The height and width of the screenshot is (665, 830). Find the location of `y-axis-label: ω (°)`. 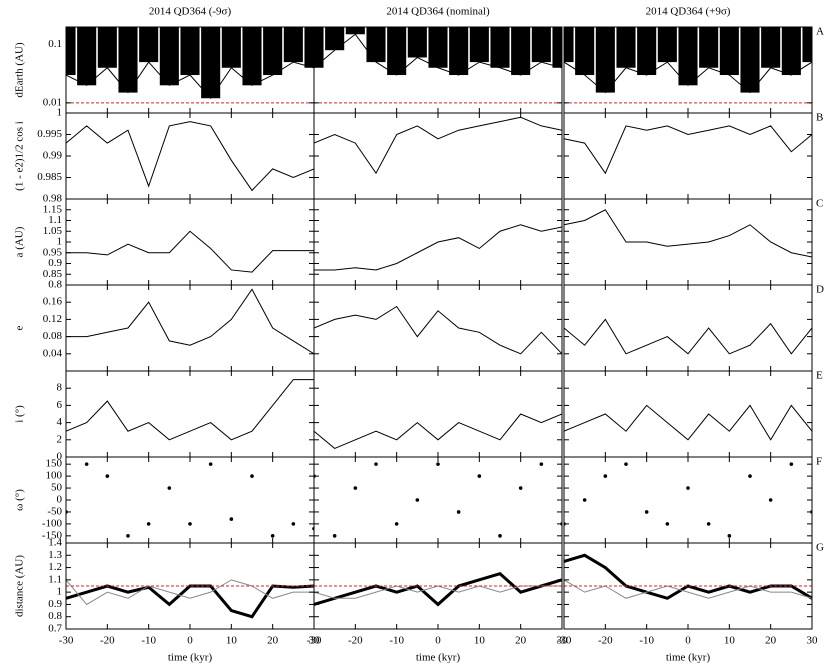

y-axis-label: ω (°) is located at coordinates (20, 500).